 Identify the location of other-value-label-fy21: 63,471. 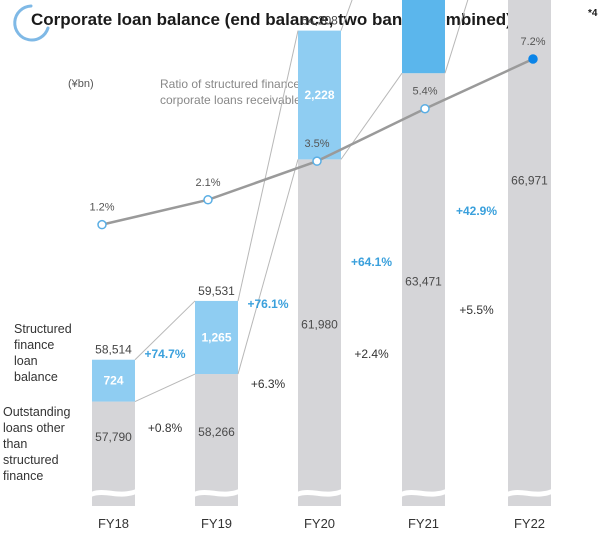
(423, 282).